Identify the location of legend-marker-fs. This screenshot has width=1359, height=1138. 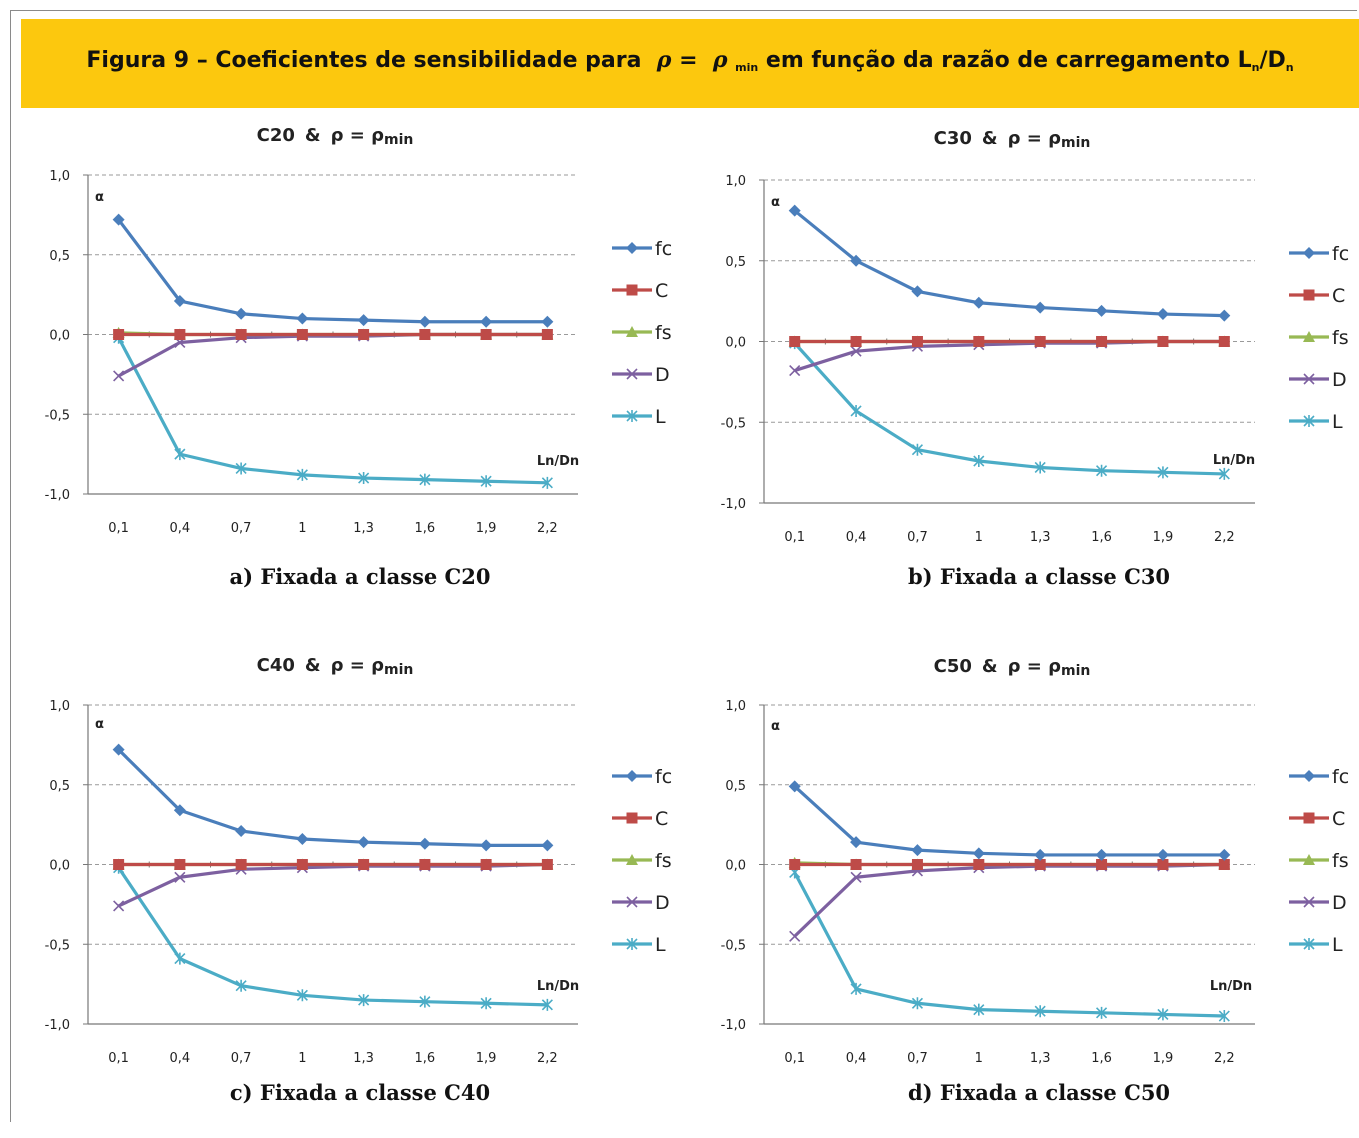
(632, 331).